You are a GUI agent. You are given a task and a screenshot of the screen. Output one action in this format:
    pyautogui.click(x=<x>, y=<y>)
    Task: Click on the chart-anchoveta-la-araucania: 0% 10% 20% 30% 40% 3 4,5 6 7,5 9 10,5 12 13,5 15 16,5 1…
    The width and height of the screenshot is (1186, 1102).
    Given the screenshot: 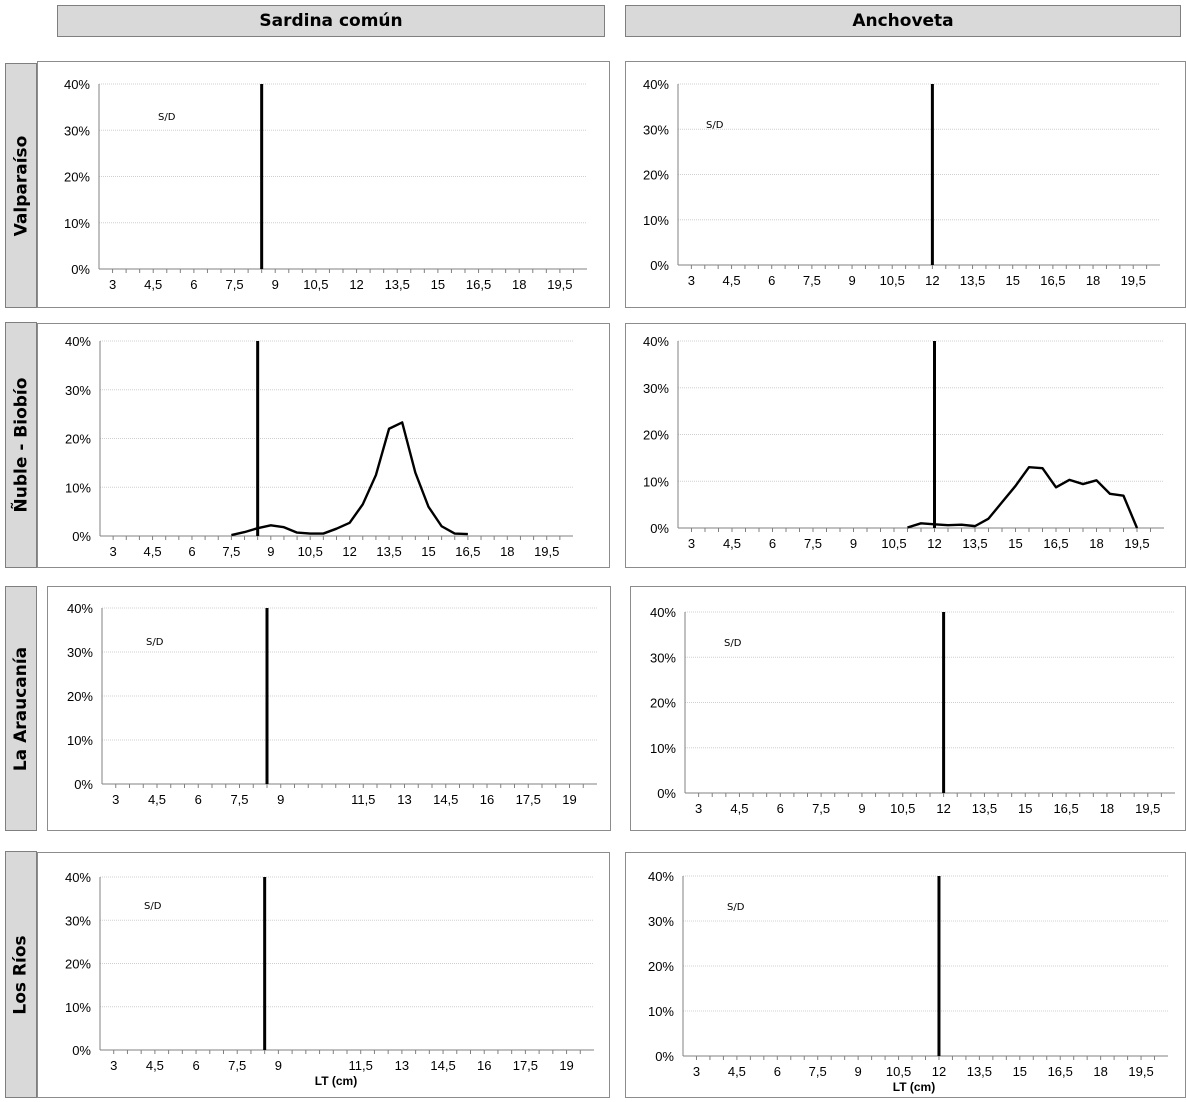 What is the action you would take?
    pyautogui.click(x=908, y=708)
    